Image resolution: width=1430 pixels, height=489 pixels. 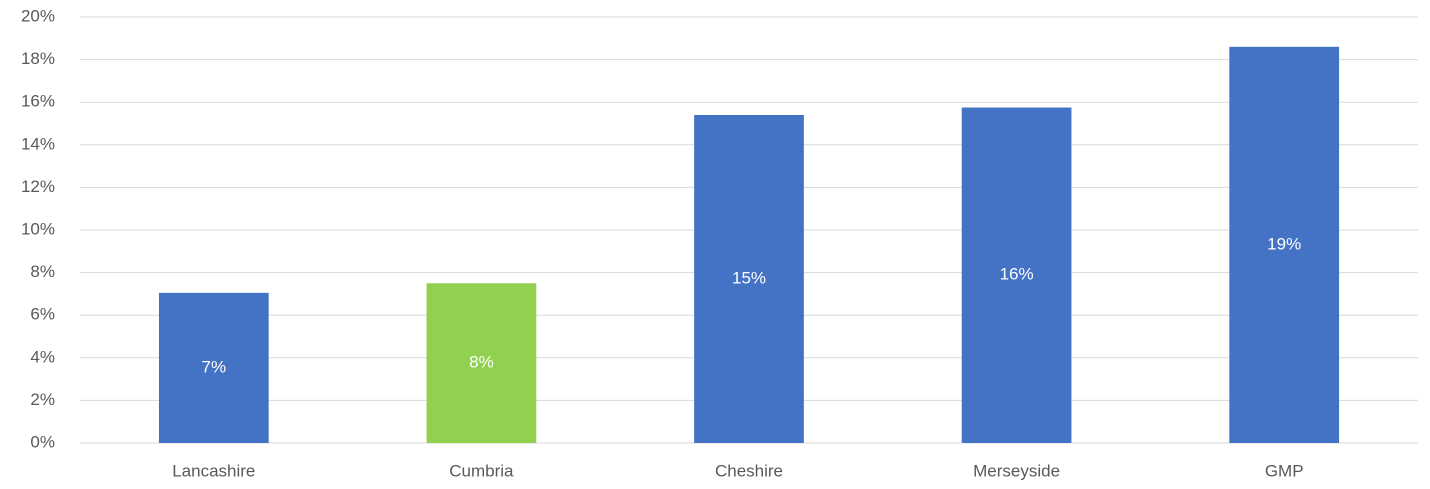 I want to click on data-label: 15%, so click(x=749, y=277).